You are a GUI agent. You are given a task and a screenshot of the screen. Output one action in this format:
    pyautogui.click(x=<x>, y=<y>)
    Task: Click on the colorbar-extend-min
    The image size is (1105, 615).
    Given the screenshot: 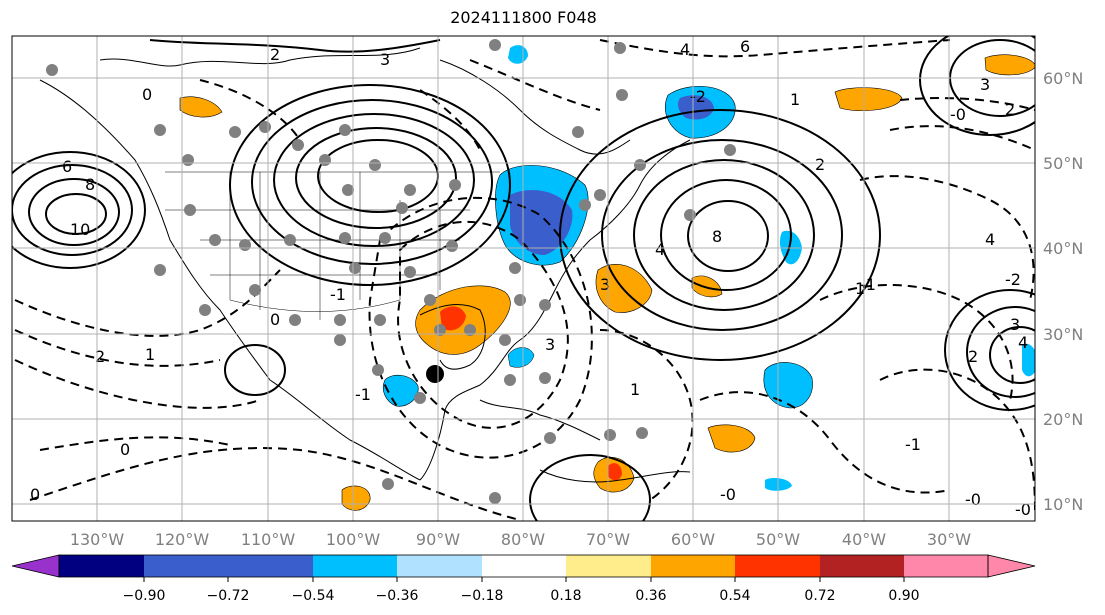 What is the action you would take?
    pyautogui.click(x=35, y=566)
    